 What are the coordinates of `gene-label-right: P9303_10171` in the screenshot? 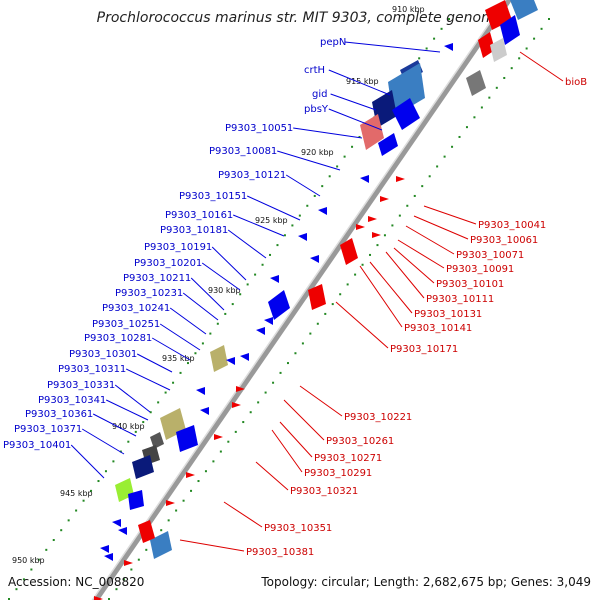 It's located at (424, 349).